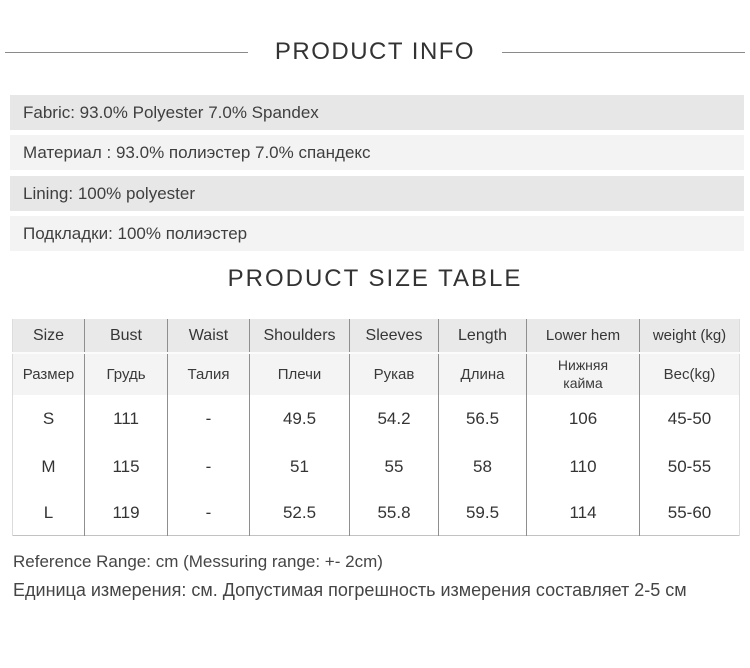 This screenshot has width=750, height=668. What do you see at coordinates (689, 419) in the screenshot?
I see `cell-weight: 45-50` at bounding box center [689, 419].